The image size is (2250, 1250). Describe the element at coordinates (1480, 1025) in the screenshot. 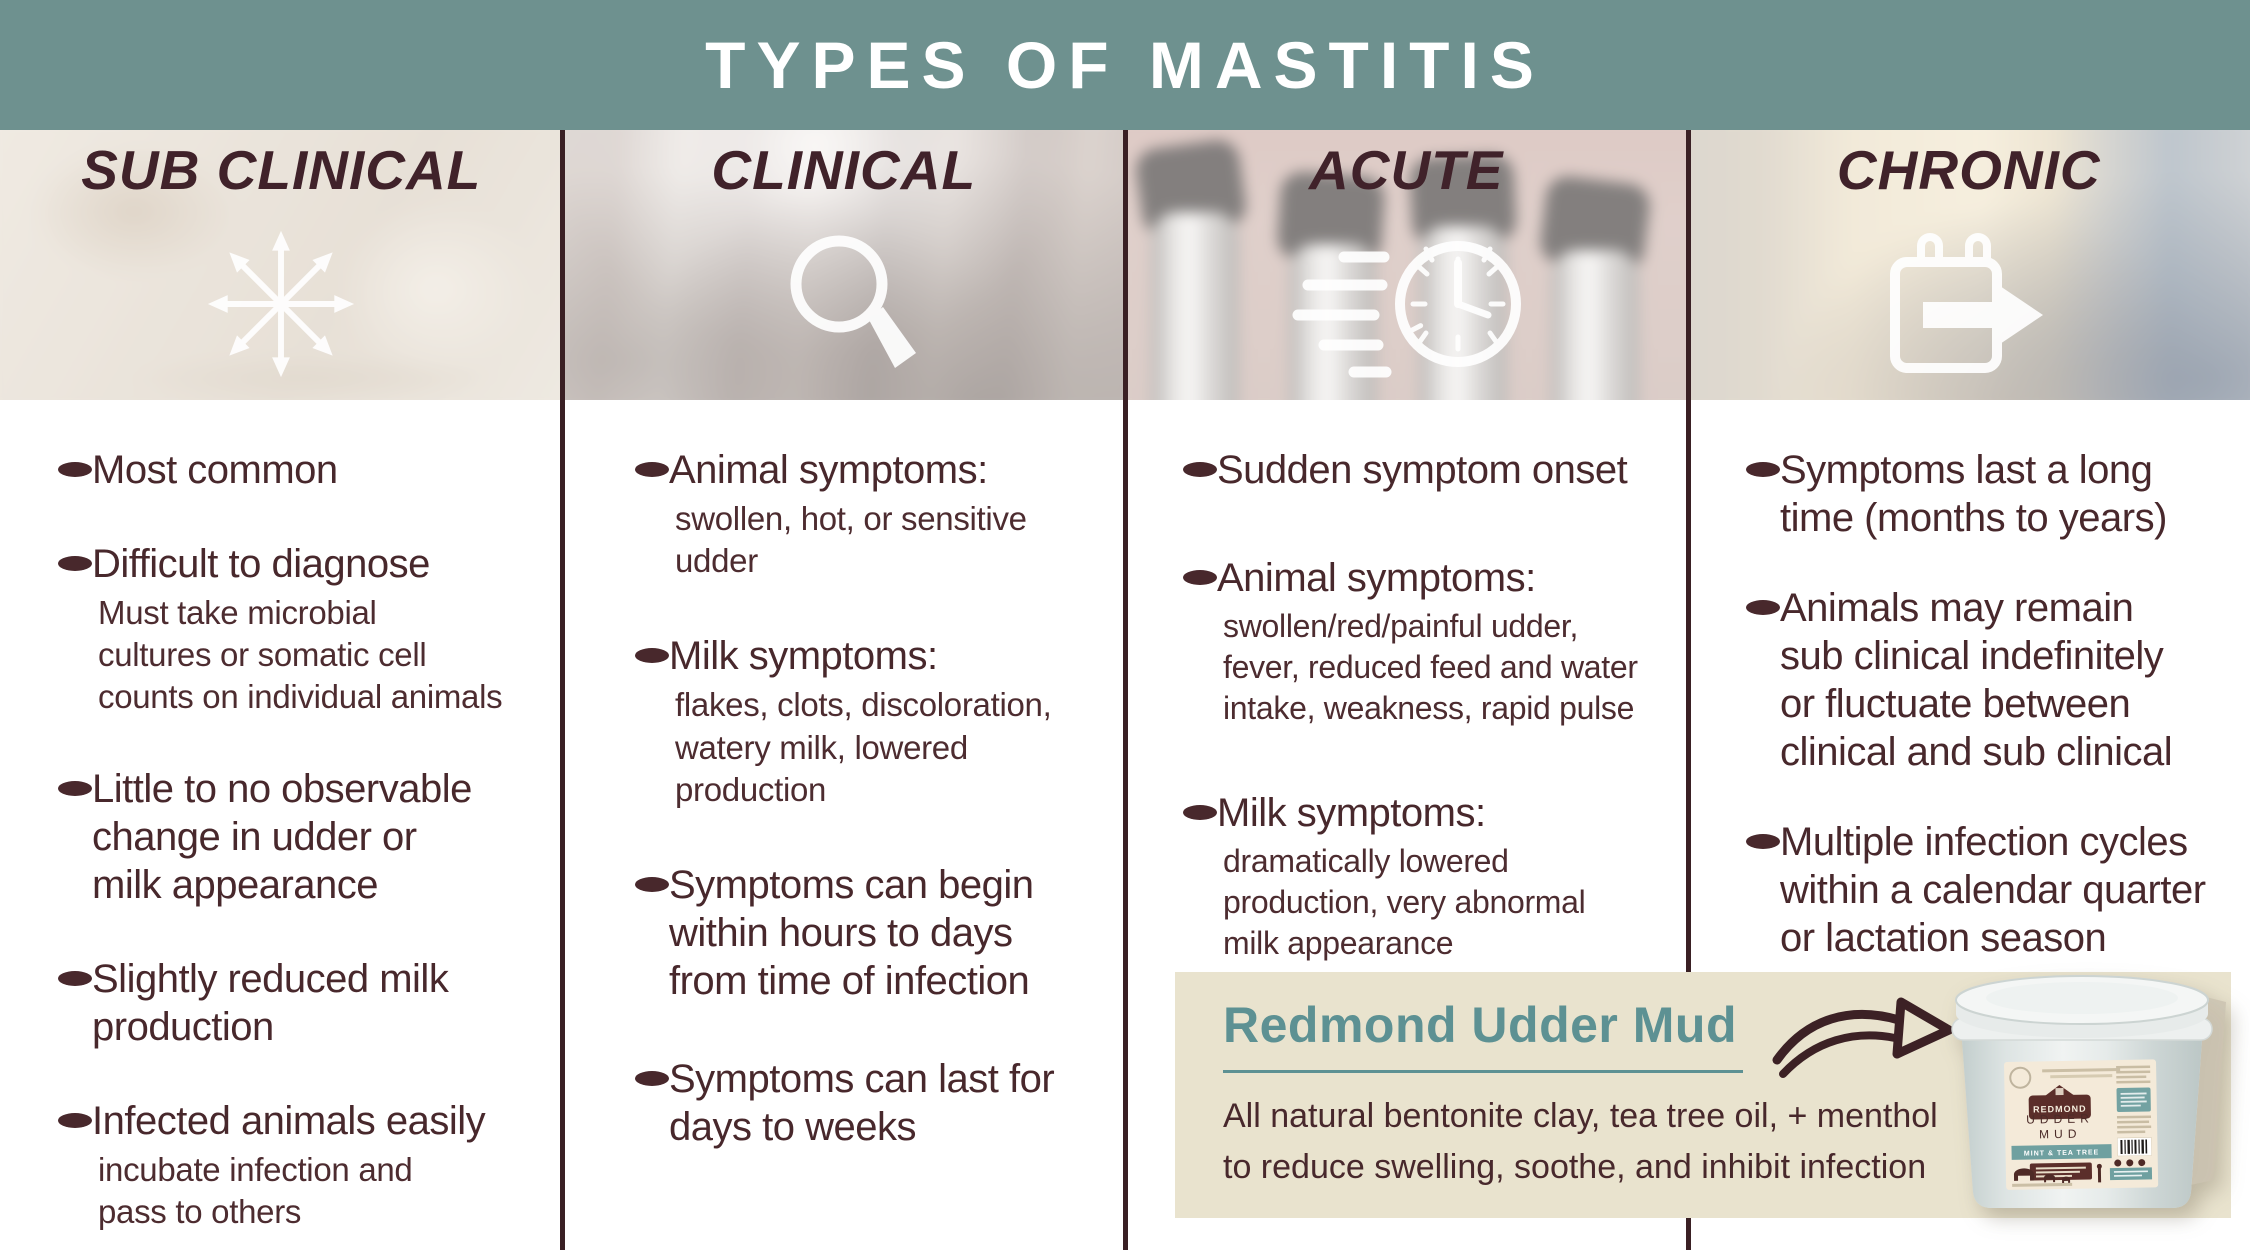

I see `product-heading: Redmond Udder Mud` at that location.